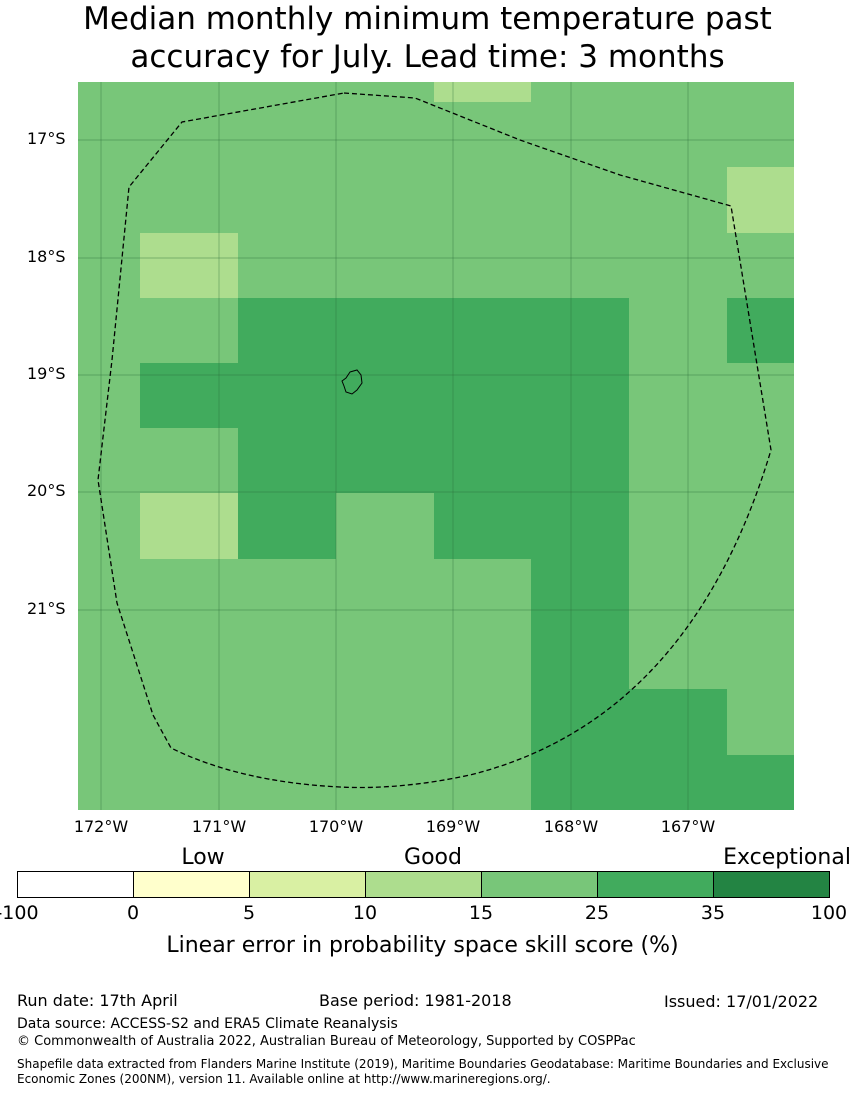 This screenshot has width=855, height=1095. What do you see at coordinates (46, 138) in the screenshot?
I see `lat-label: 17°S` at bounding box center [46, 138].